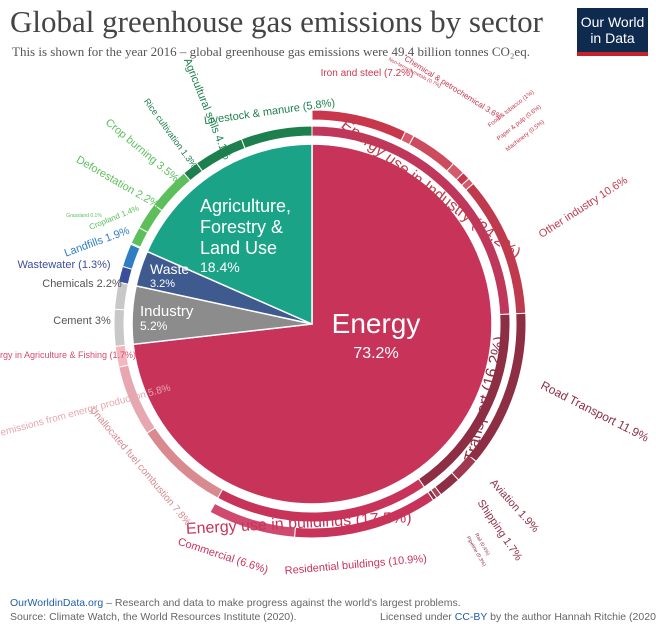  Describe the element at coordinates (222, 556) in the screenshot. I see `label-commercial: Commercial (6.6%)` at that location.